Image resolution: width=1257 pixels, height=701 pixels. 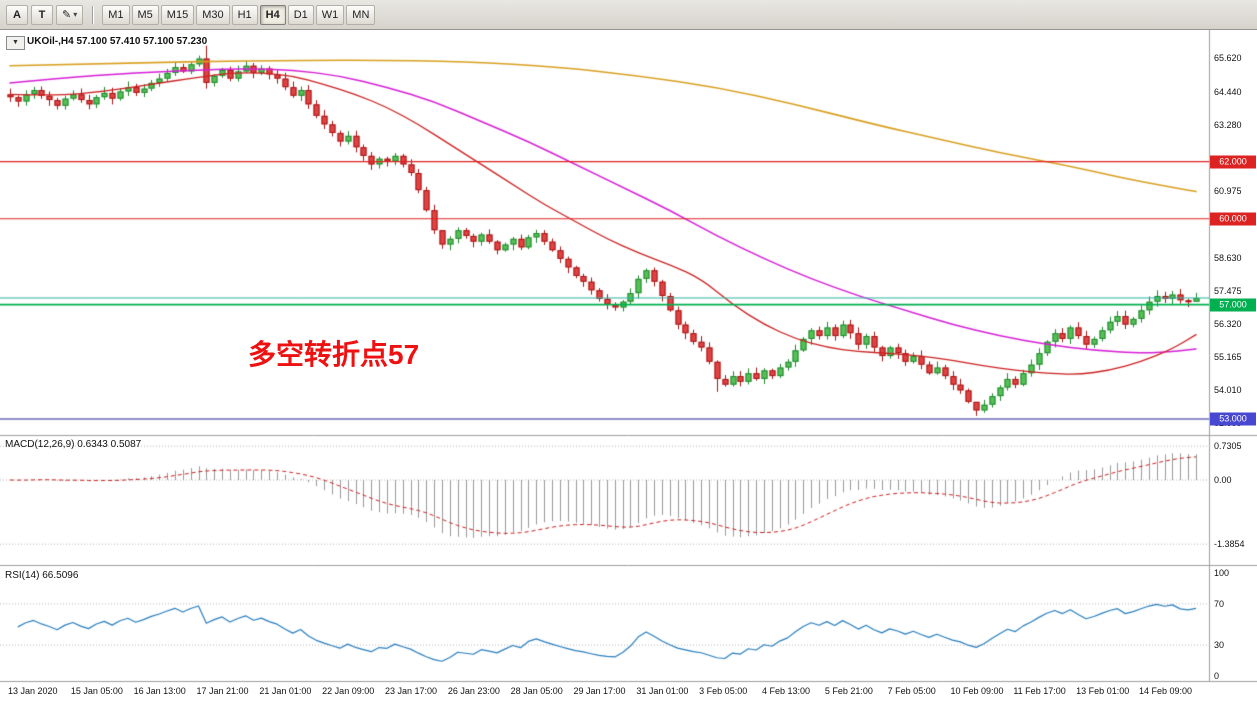 I want to click on timeframe-button-m15: M15, so click(x=177, y=14).